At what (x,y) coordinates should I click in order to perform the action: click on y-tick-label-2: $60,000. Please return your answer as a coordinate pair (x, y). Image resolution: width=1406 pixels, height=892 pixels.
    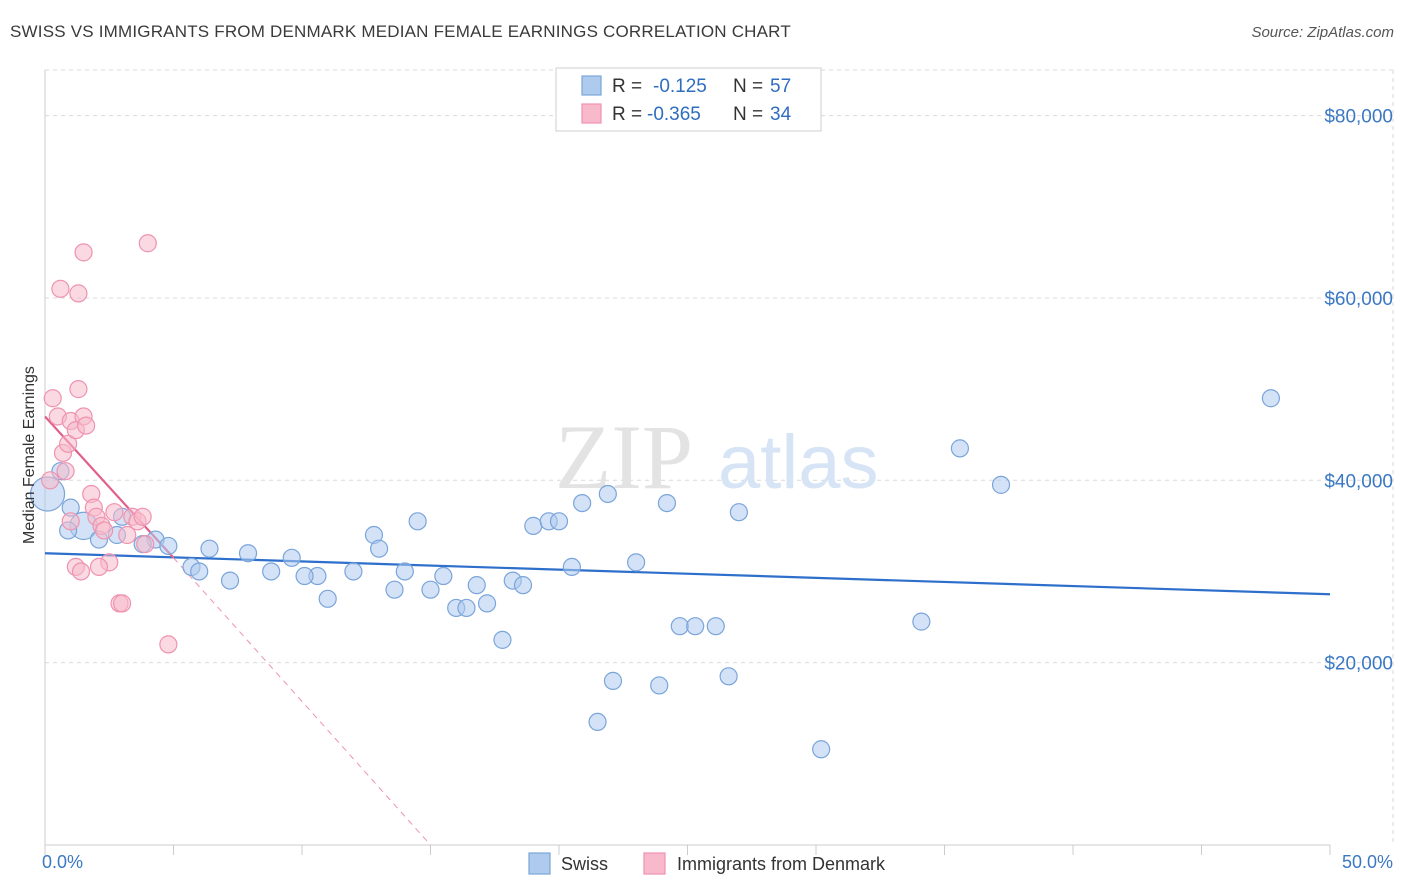
    Looking at the image, I should click on (1358, 299).